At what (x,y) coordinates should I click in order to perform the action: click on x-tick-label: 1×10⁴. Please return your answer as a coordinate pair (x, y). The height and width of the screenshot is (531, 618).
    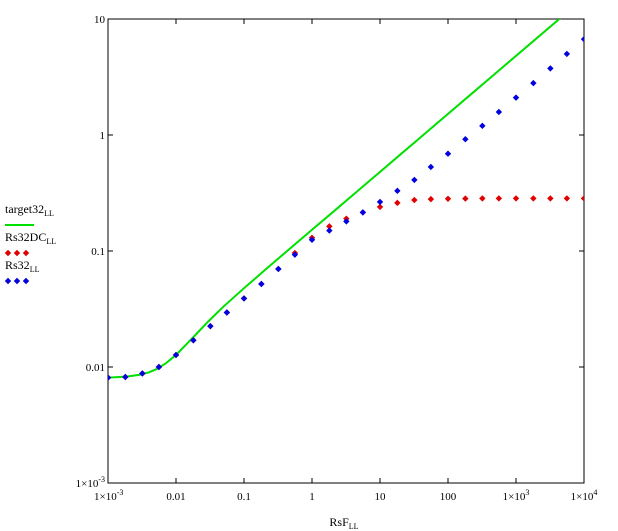
    Looking at the image, I should click on (584, 495).